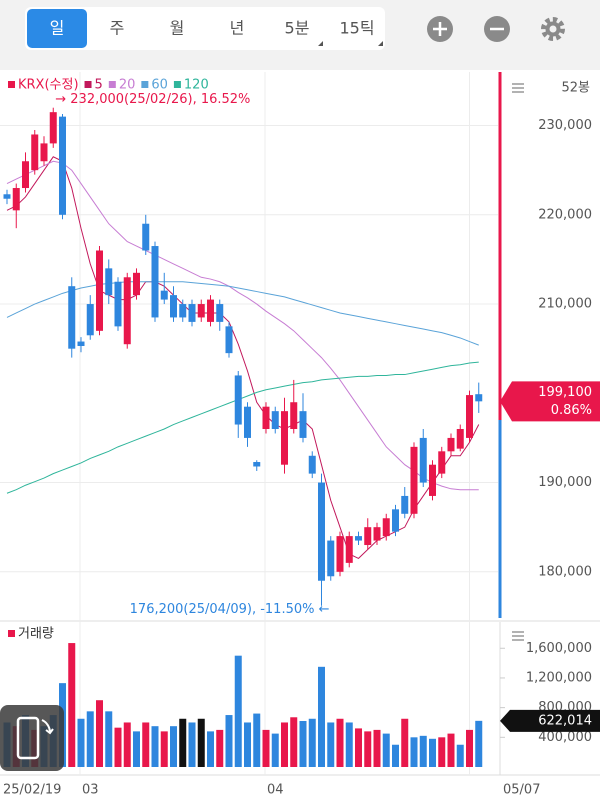 This screenshot has height=805, width=600. Describe the element at coordinates (565, 737) in the screenshot. I see `y-tick-label: 400,000` at that location.